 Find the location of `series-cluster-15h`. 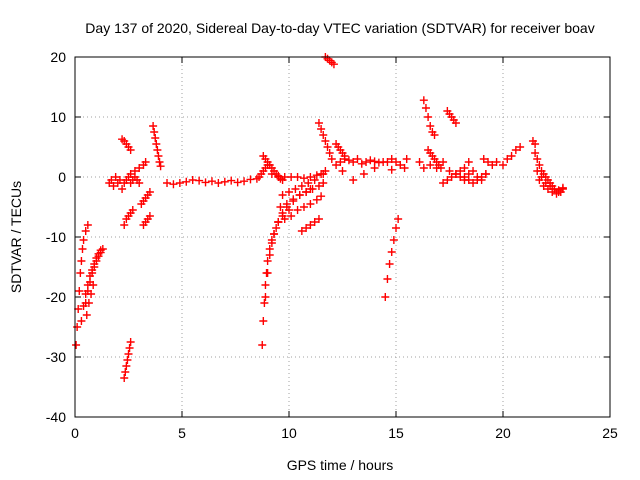

series-cluster-15h is located at coordinates (396, 163).